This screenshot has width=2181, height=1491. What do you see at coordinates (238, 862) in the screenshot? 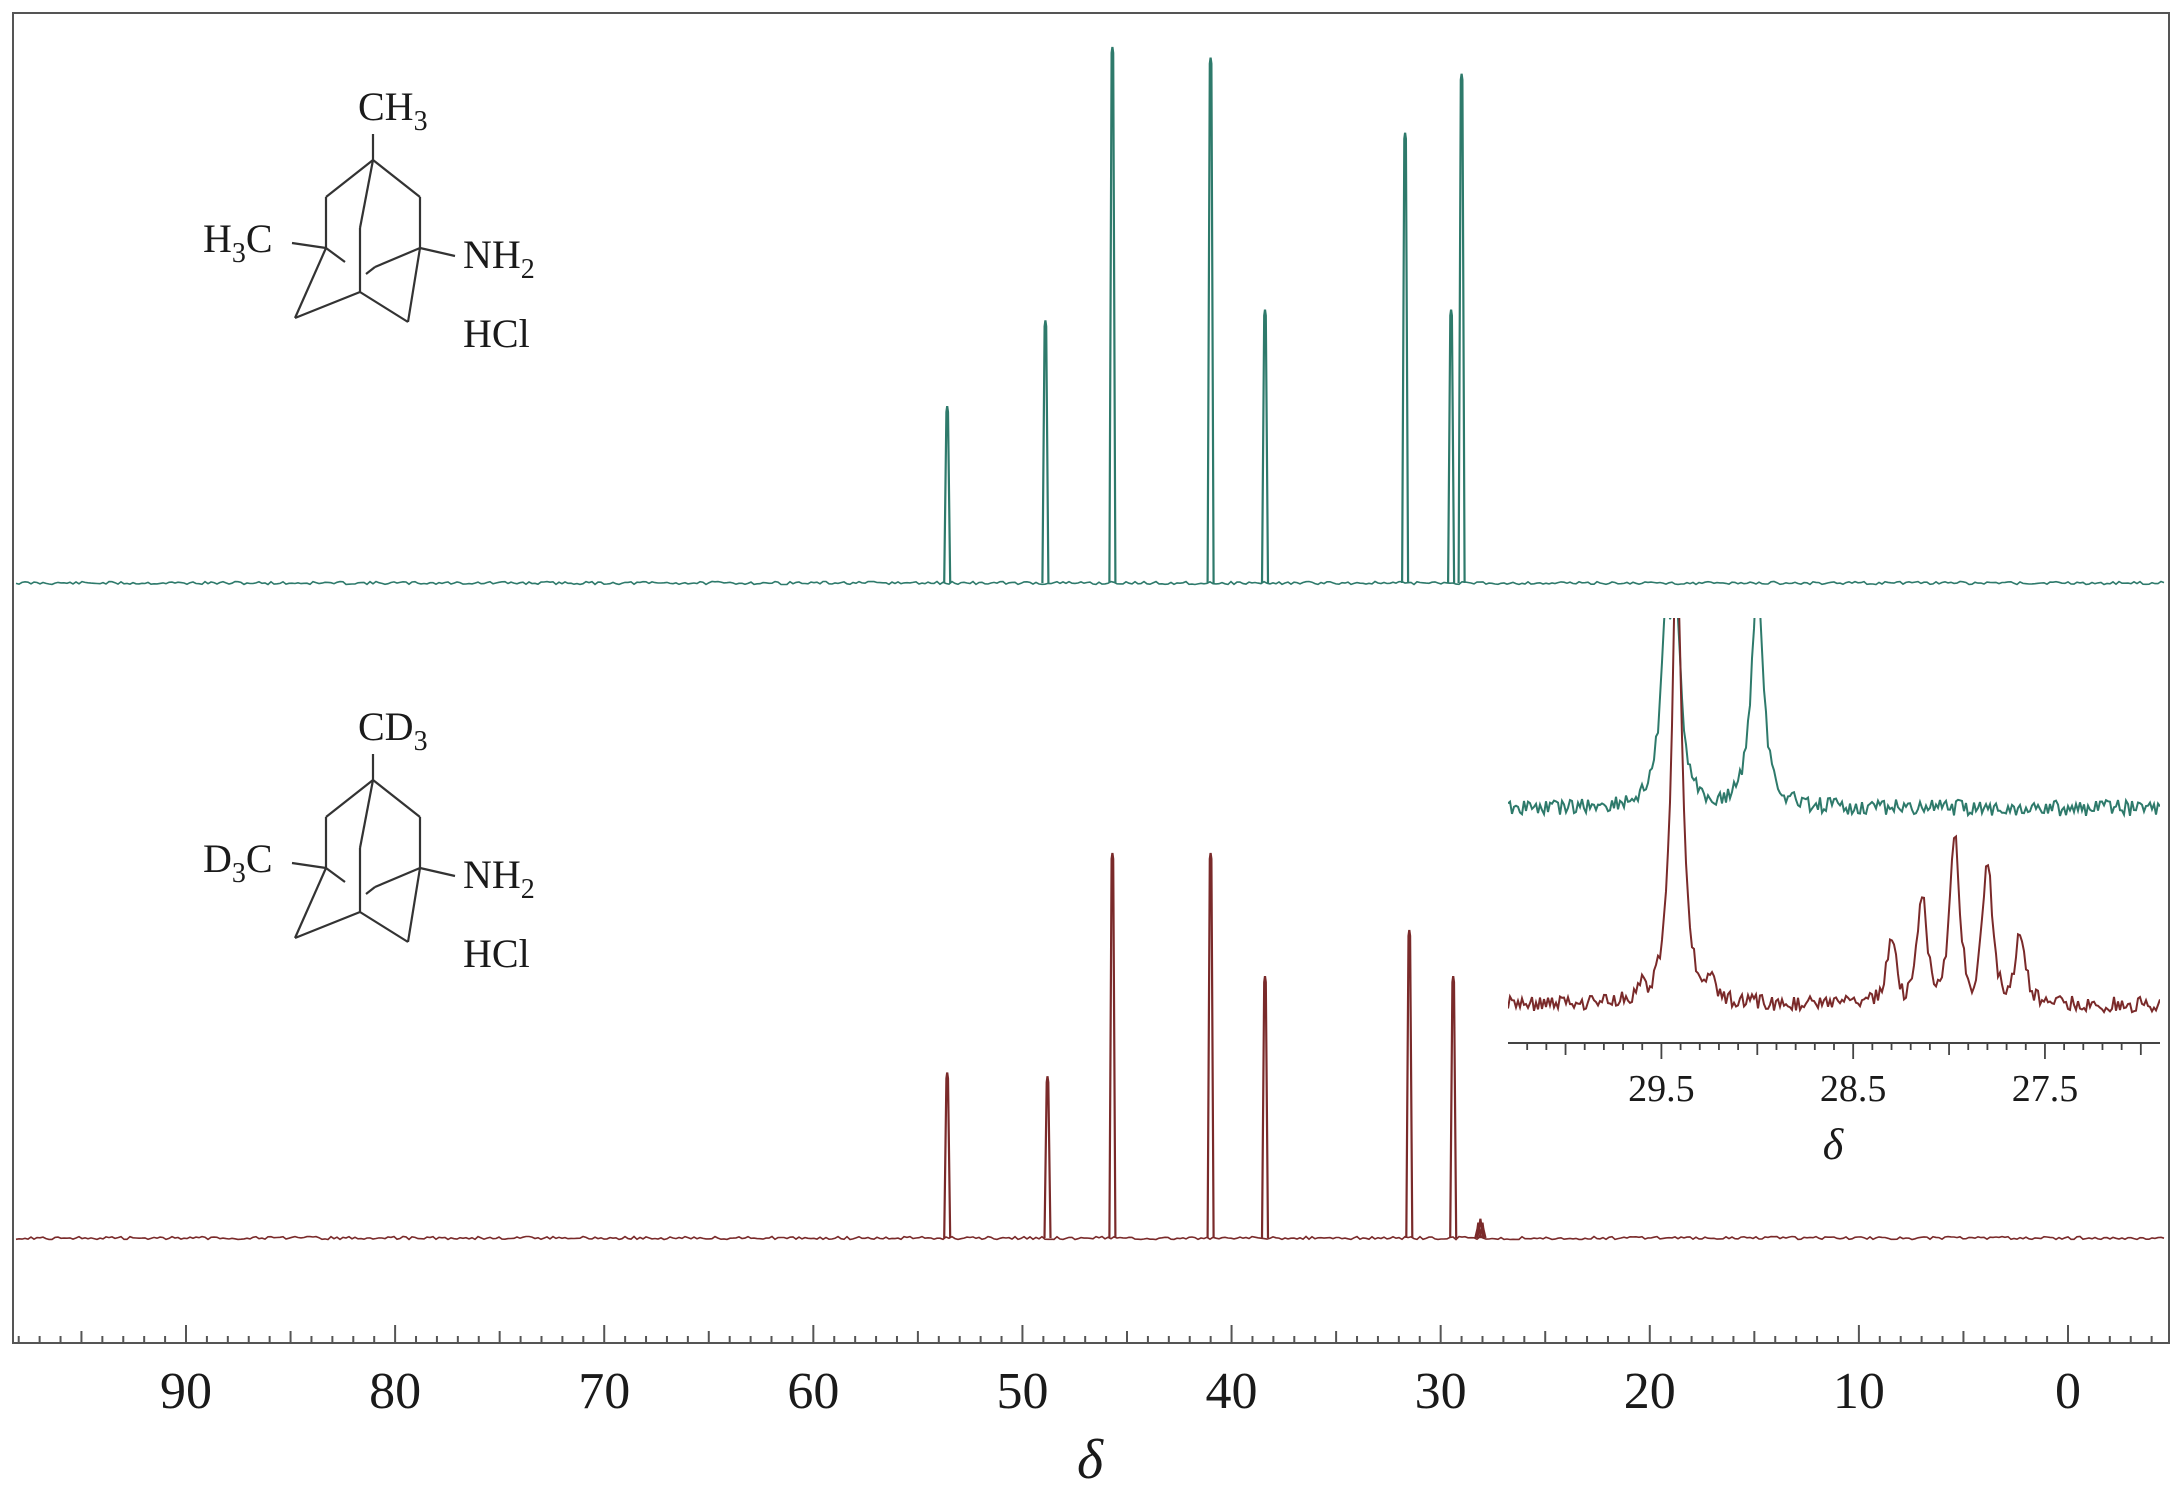
I see `structure-bottom-left-group: D3C` at bounding box center [238, 862].